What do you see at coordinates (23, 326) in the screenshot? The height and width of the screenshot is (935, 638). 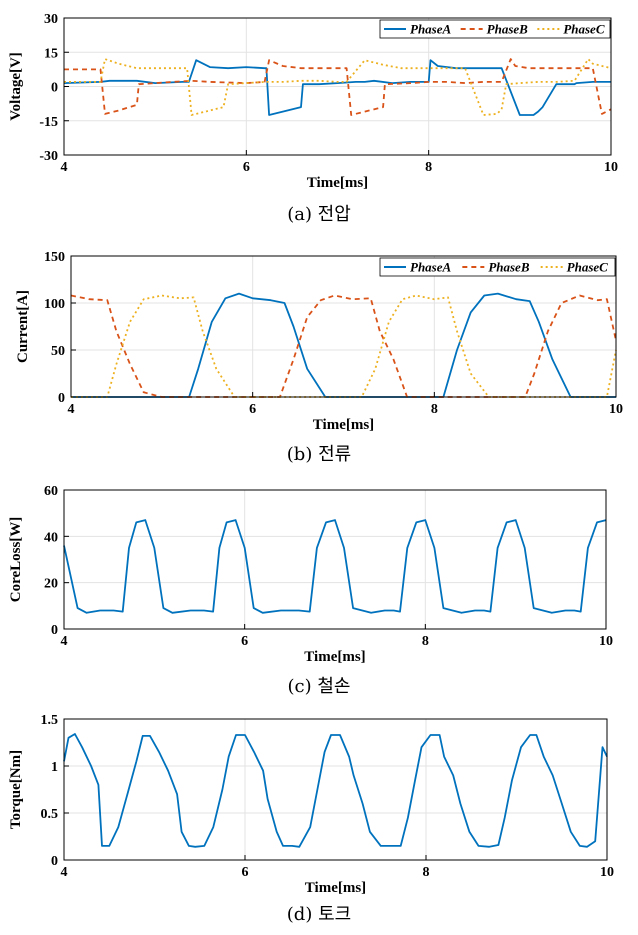 I see `y-axis-label: Current[A]` at bounding box center [23, 326].